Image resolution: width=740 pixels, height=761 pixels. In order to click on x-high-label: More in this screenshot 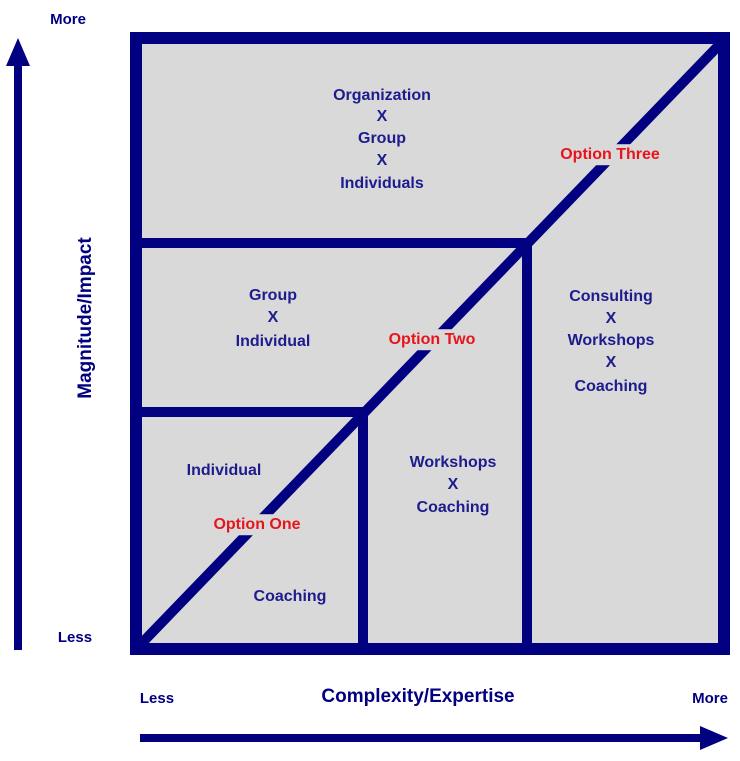, I will do `click(710, 698)`.